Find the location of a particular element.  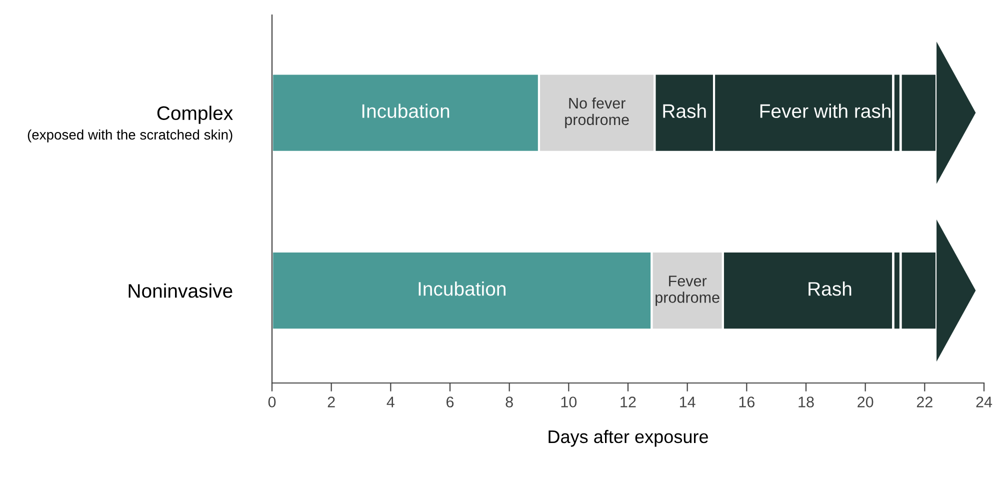

x-tick-label: 20 is located at coordinates (866, 402).